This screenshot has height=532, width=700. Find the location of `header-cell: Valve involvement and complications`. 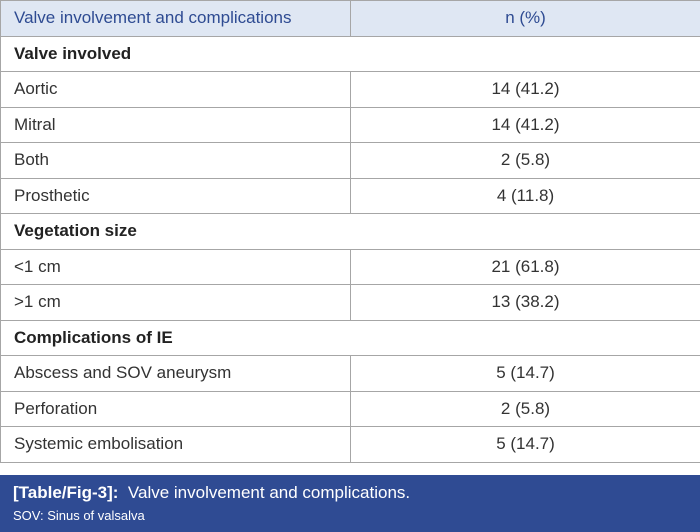

header-cell: Valve involvement and complications is located at coordinates (175, 18).